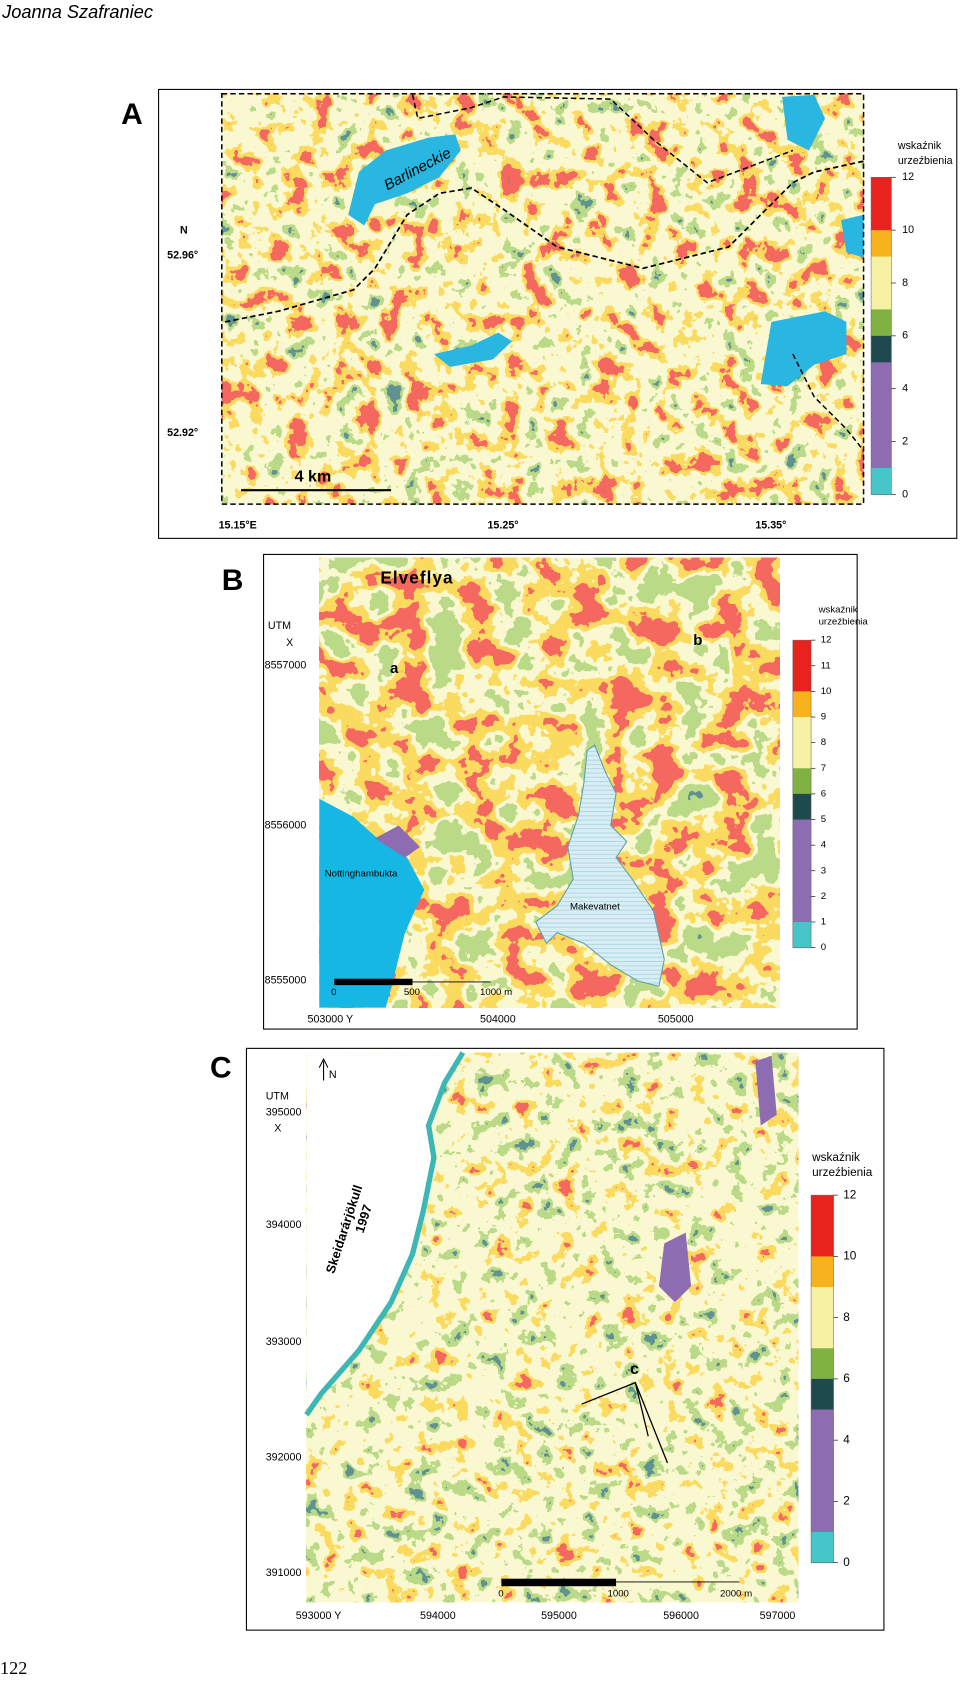  I want to click on axis-label: 52.96°, so click(182, 255).